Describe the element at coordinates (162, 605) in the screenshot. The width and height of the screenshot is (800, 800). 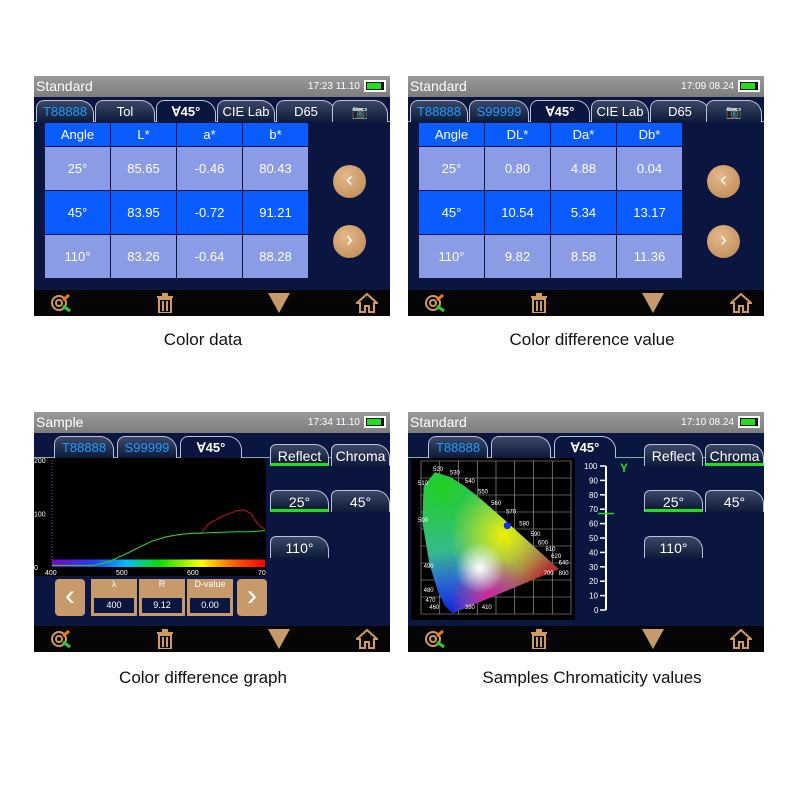
I see `readout-value: 9.12` at that location.